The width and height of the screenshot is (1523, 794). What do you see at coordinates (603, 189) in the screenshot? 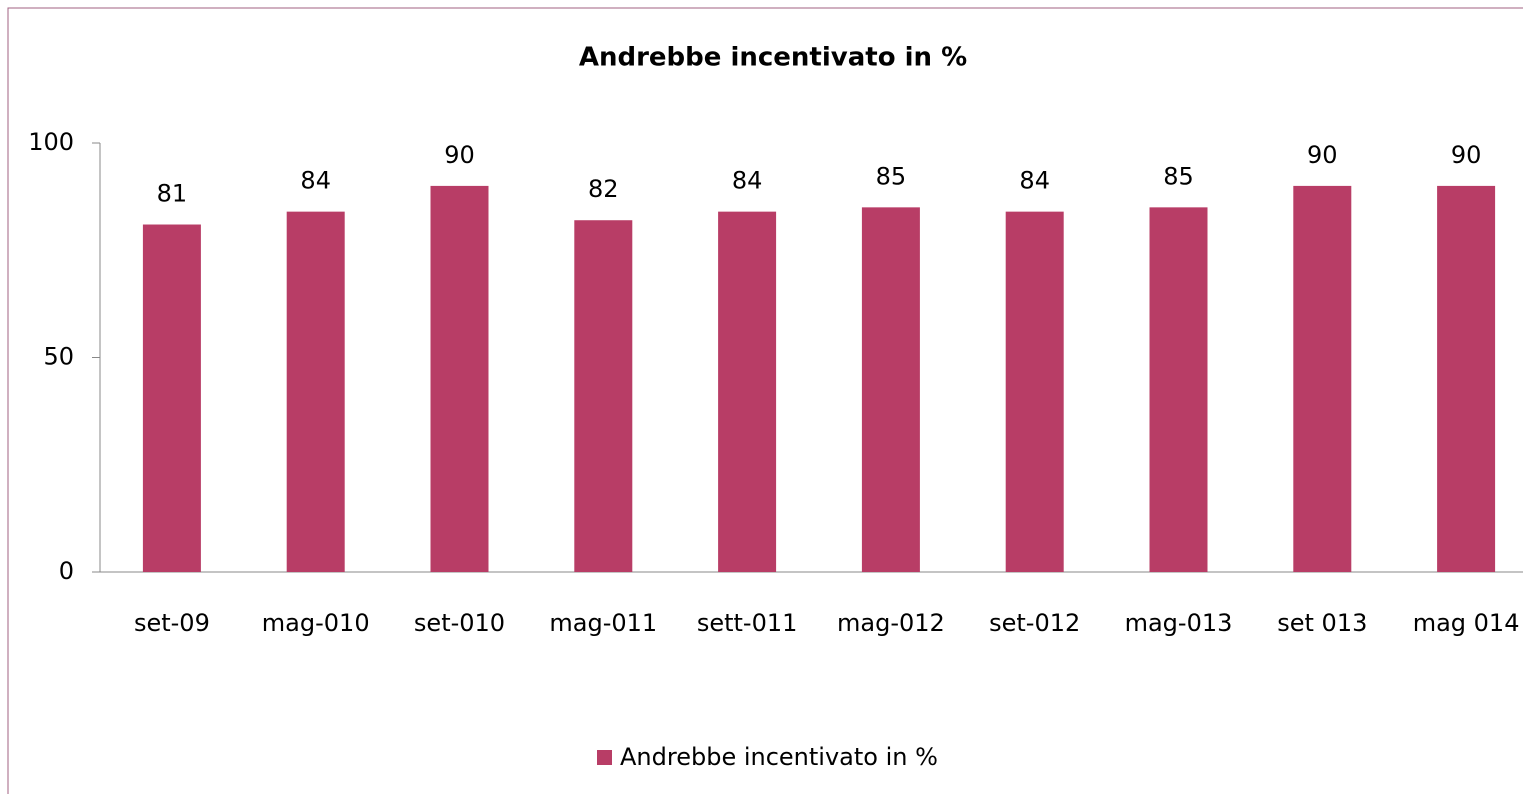
I see `data-label: 82` at bounding box center [603, 189].